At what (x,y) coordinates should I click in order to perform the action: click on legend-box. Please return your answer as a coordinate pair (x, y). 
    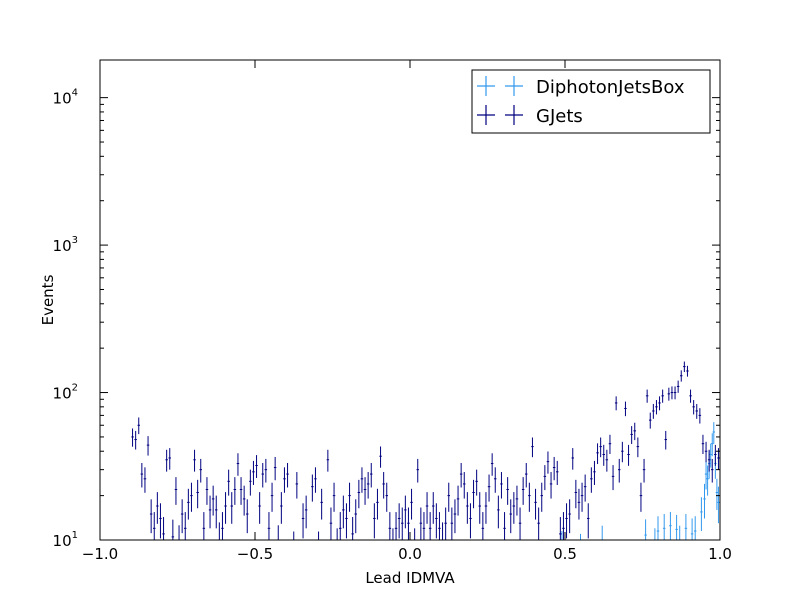
    Looking at the image, I should click on (591, 101).